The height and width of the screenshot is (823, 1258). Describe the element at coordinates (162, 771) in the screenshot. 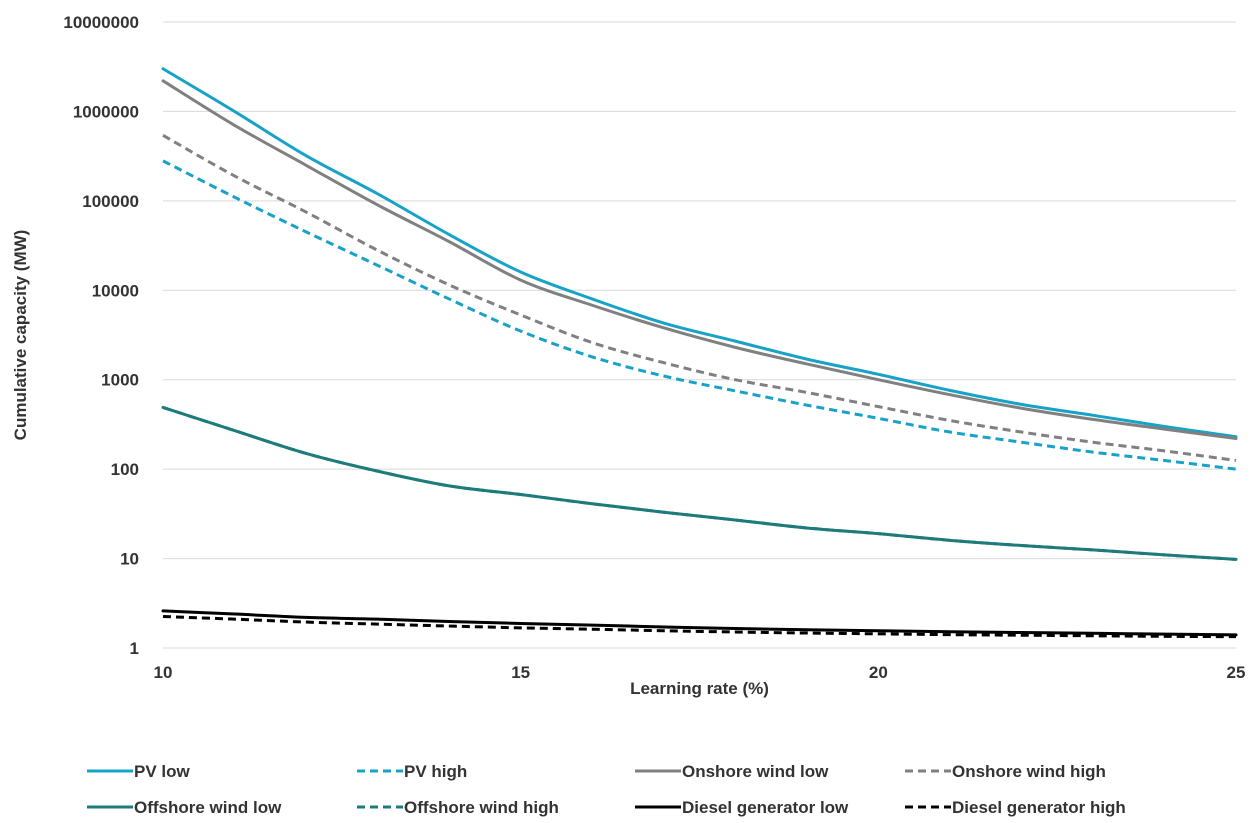

I see `legend-label: PV low` at that location.